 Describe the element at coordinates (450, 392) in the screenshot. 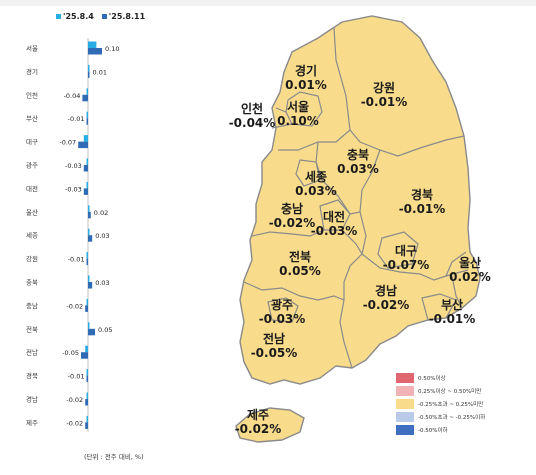

I see `map-legend-label: 0.25%이상 ~ 0.50%미만` at that location.